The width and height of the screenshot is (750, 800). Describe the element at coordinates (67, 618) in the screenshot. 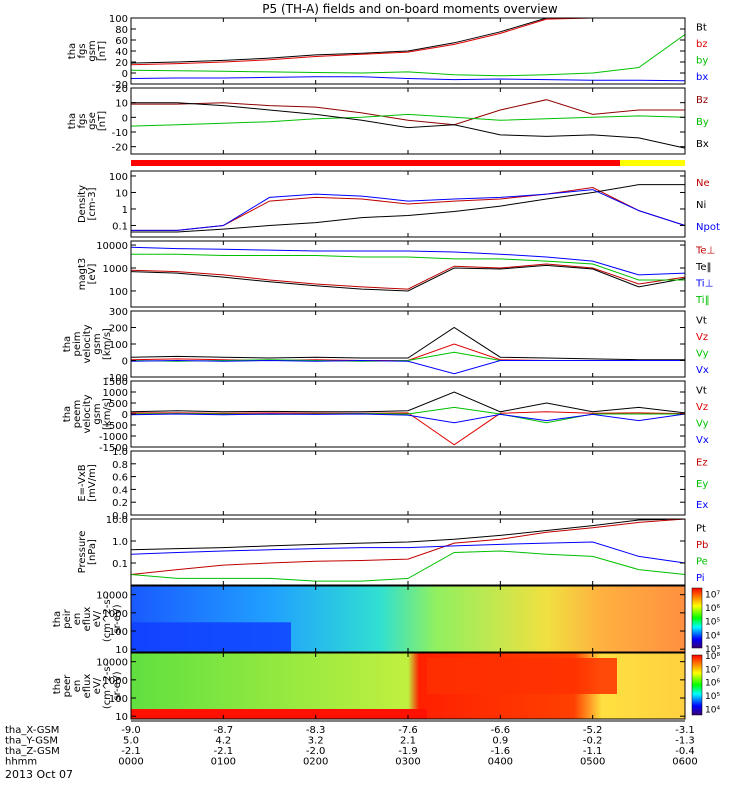

I see `y-axis-label: peir` at that location.